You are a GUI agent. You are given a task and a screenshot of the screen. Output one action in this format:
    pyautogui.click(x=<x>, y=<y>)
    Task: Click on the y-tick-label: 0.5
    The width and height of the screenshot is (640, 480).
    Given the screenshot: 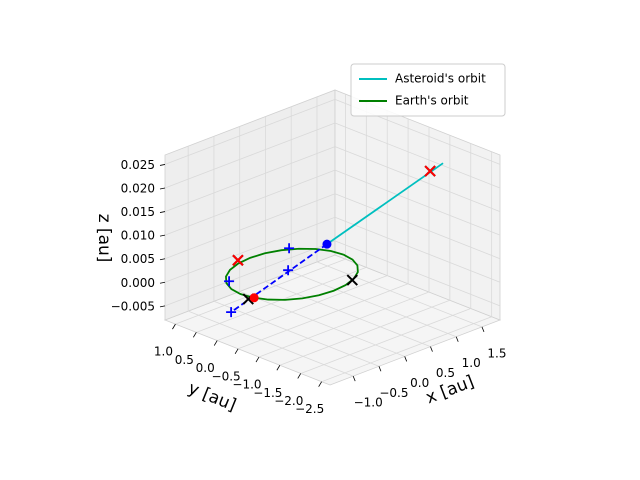 What is the action you would take?
    pyautogui.click(x=184, y=360)
    